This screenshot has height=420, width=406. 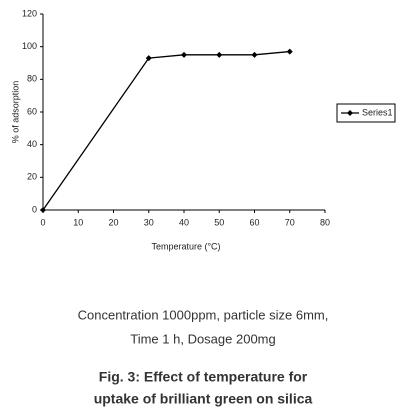 What do you see at coordinates (184, 222) in the screenshot?
I see `x-tick-label: 40` at bounding box center [184, 222].